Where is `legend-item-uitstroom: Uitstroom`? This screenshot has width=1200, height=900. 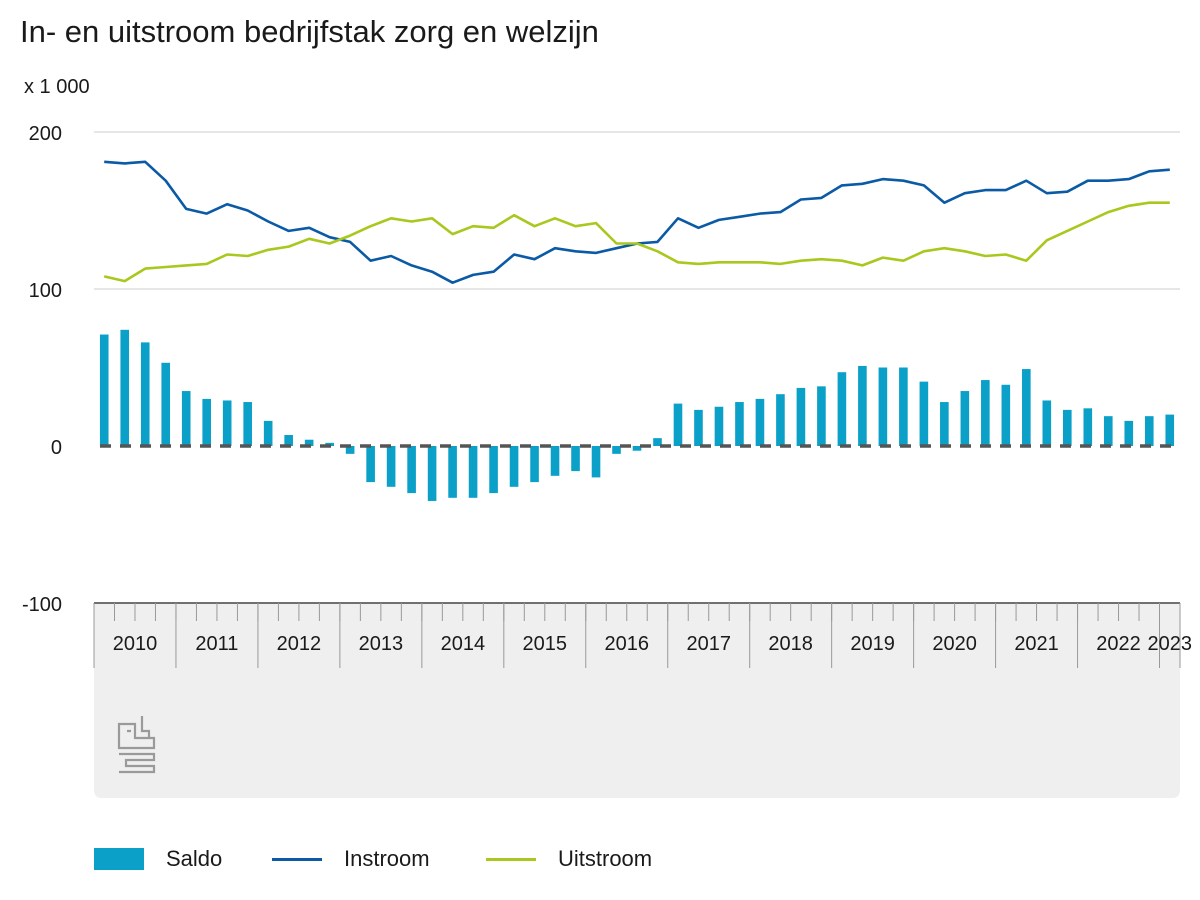 legend-item-uitstroom: Uitstroom is located at coordinates (569, 859).